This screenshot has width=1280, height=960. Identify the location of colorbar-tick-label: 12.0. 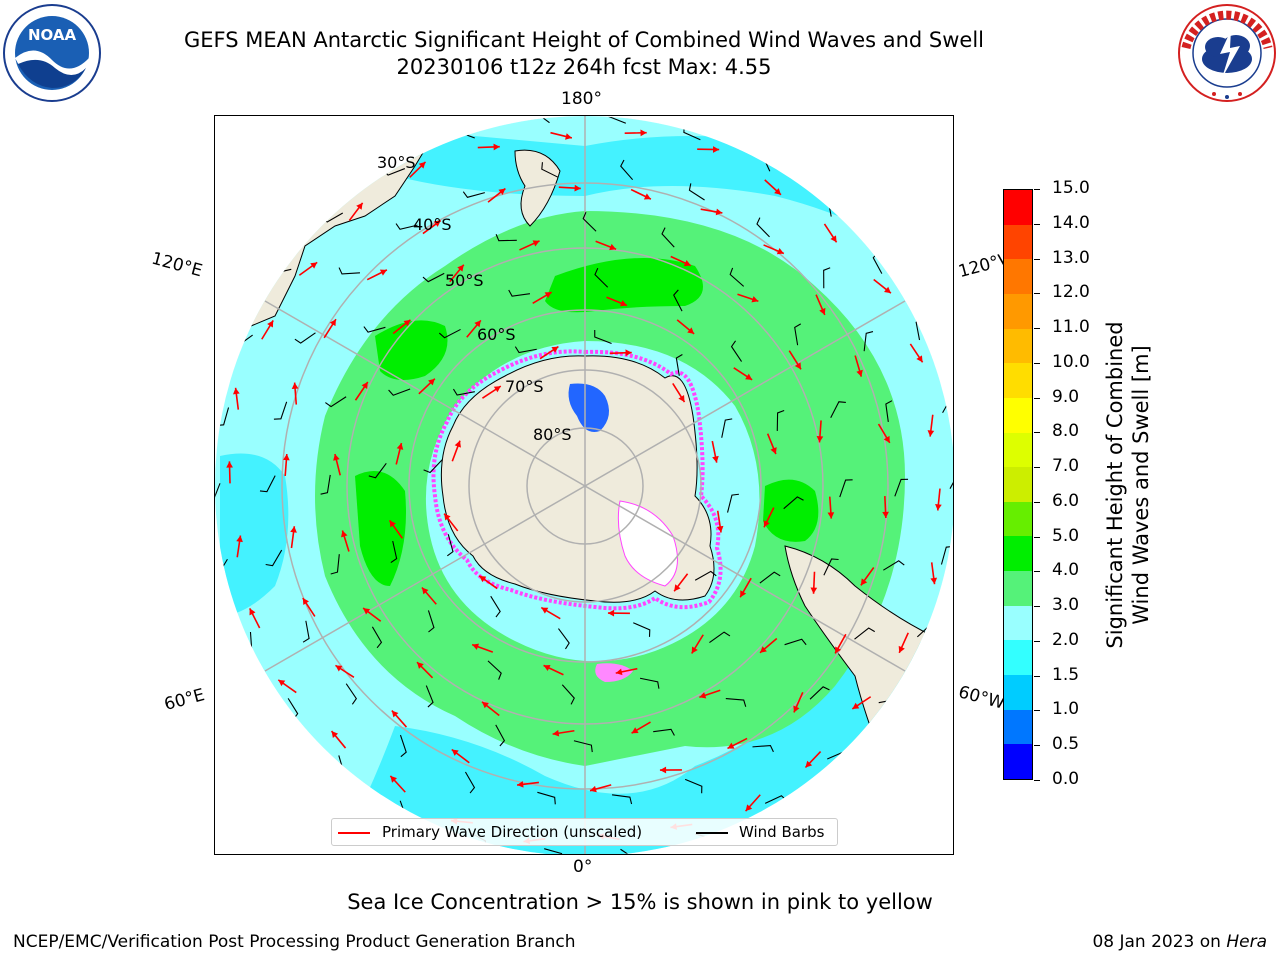
(1071, 292).